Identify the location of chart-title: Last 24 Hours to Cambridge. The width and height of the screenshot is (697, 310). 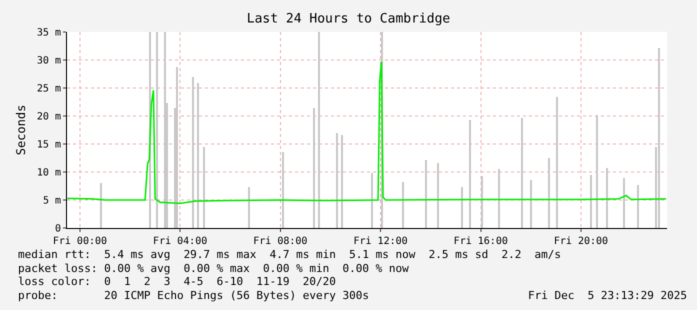
(348, 19).